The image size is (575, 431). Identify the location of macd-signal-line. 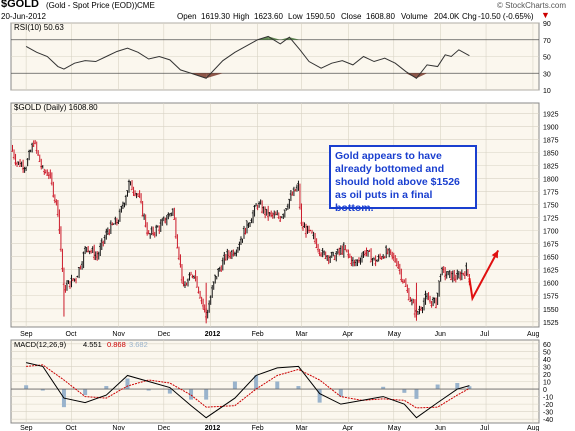
(248, 386).